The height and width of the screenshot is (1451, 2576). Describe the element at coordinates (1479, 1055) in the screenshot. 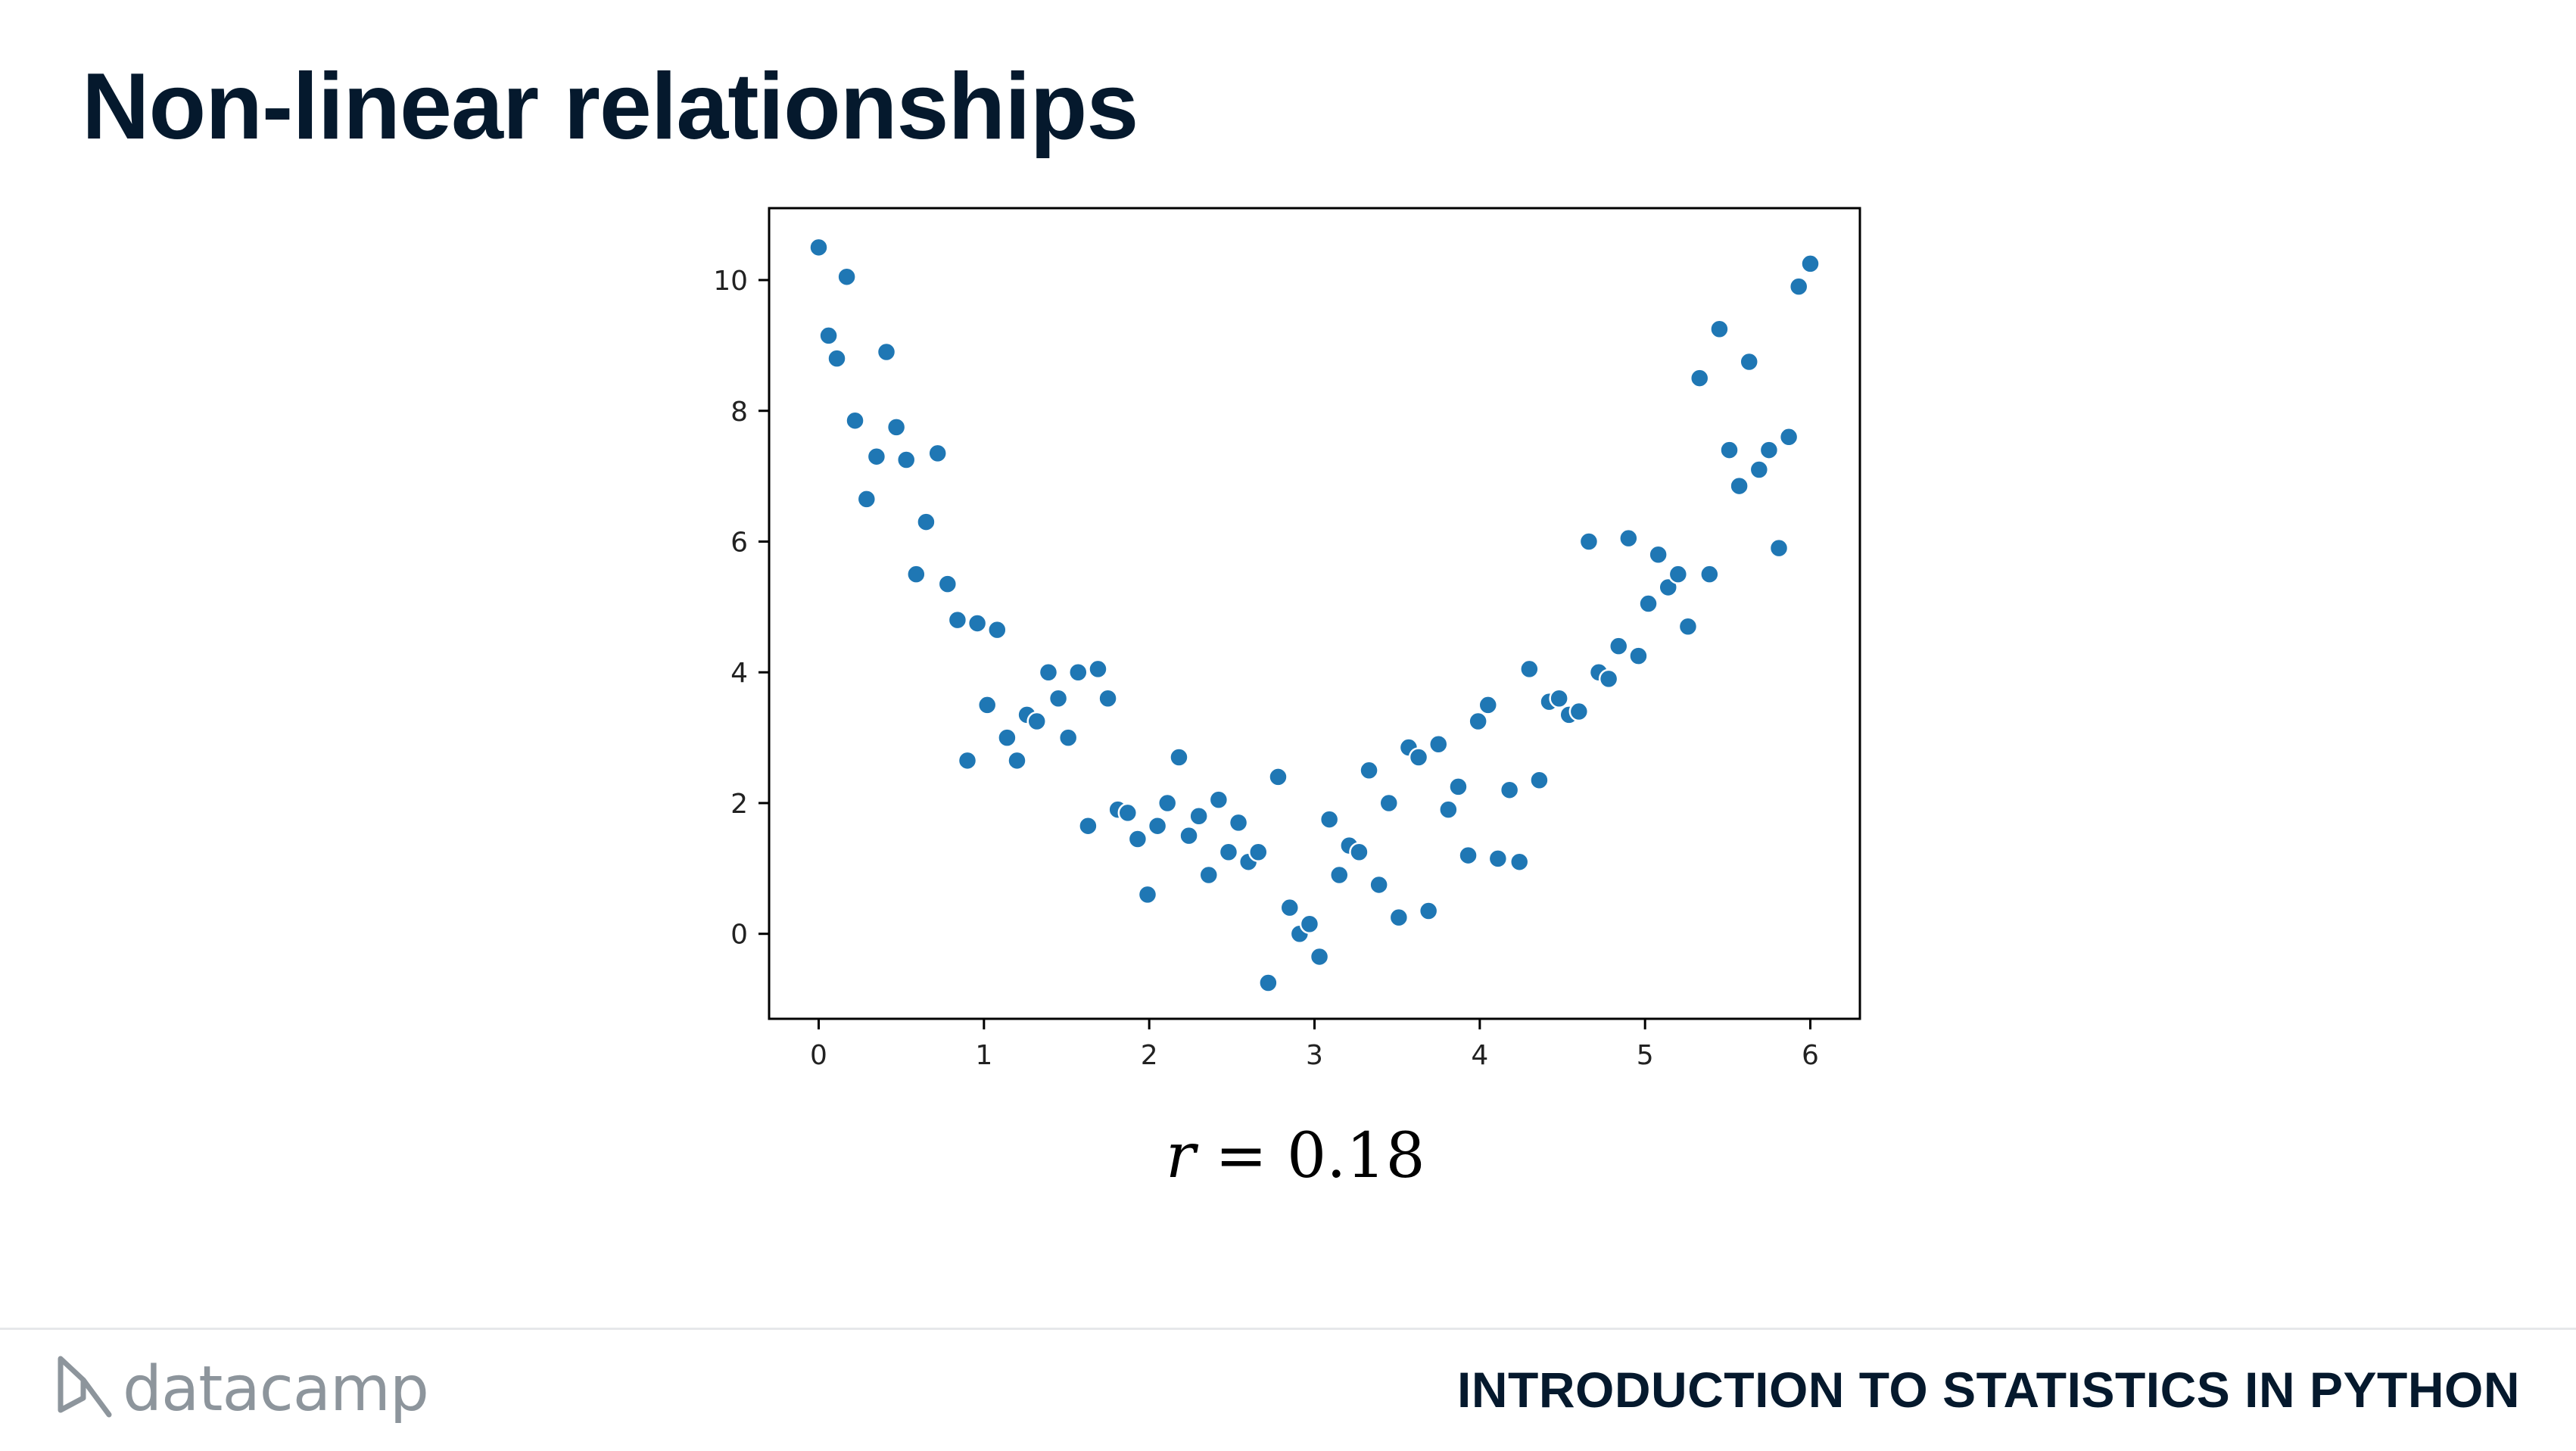

I see `x-tick-label: 4` at that location.